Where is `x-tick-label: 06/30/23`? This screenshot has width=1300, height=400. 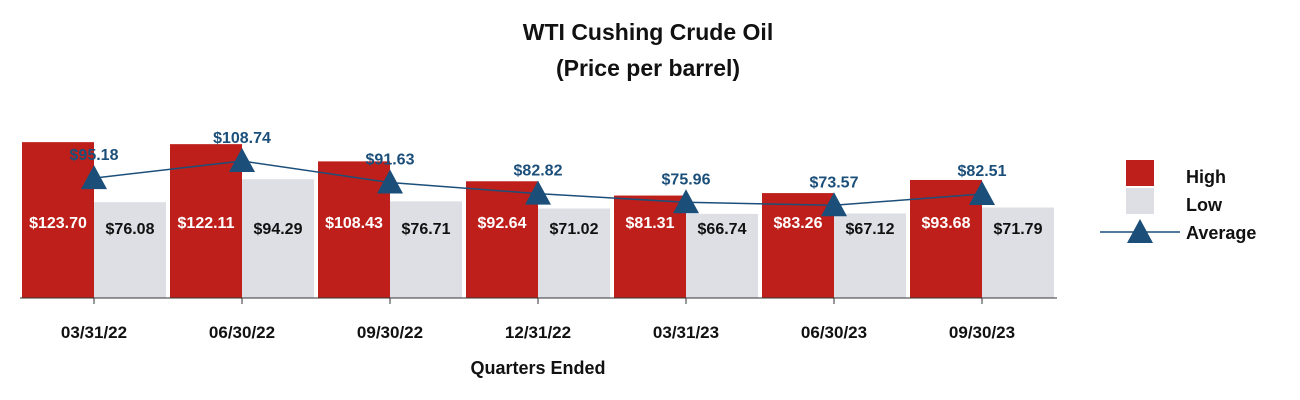 x-tick-label: 06/30/23 is located at coordinates (834, 332).